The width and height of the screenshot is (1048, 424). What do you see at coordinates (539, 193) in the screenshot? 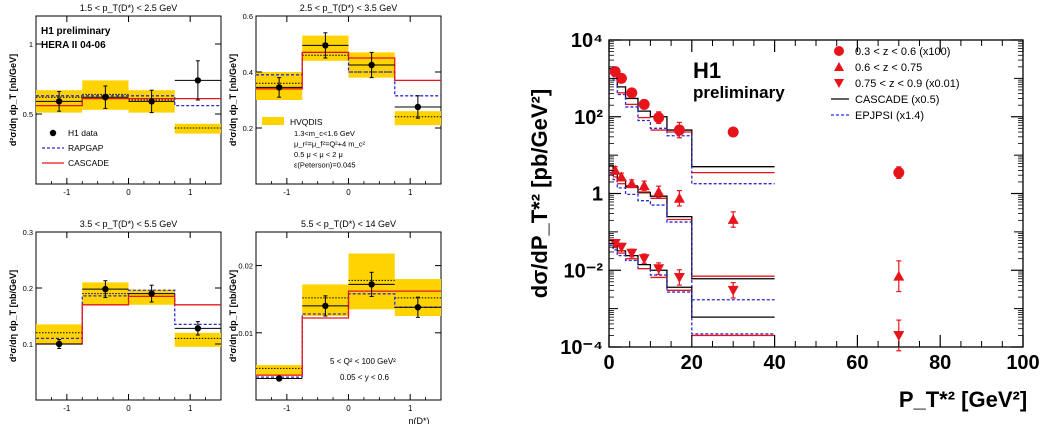
I see `y-axis-label: dσ/dP_T*² [pb/GeV²]` at bounding box center [539, 193].